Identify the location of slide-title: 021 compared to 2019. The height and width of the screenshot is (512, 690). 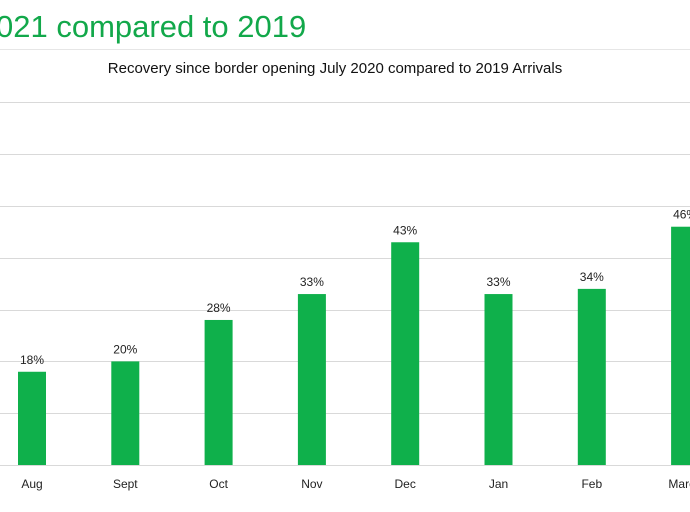
(153, 26).